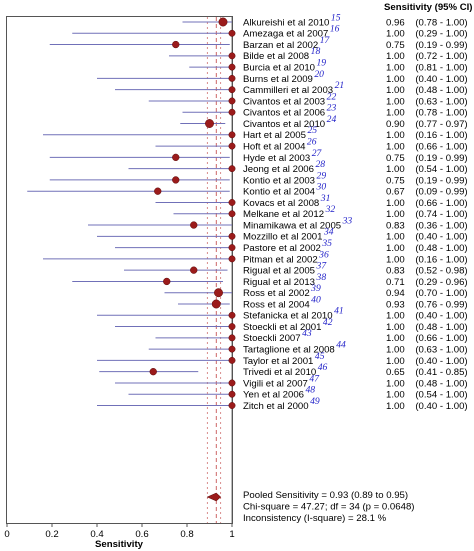 Image resolution: width=474 pixels, height=551 pixels. I want to click on study-reference: 24, so click(332, 119).